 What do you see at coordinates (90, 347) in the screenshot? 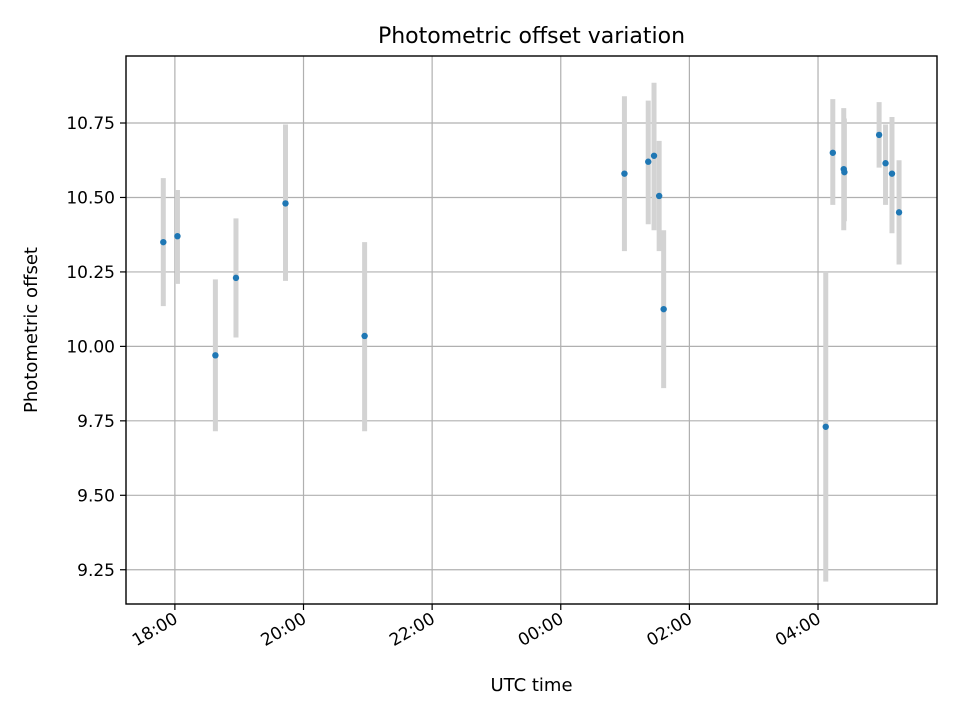
I see `y-tick-label: 10.00` at bounding box center [90, 347].